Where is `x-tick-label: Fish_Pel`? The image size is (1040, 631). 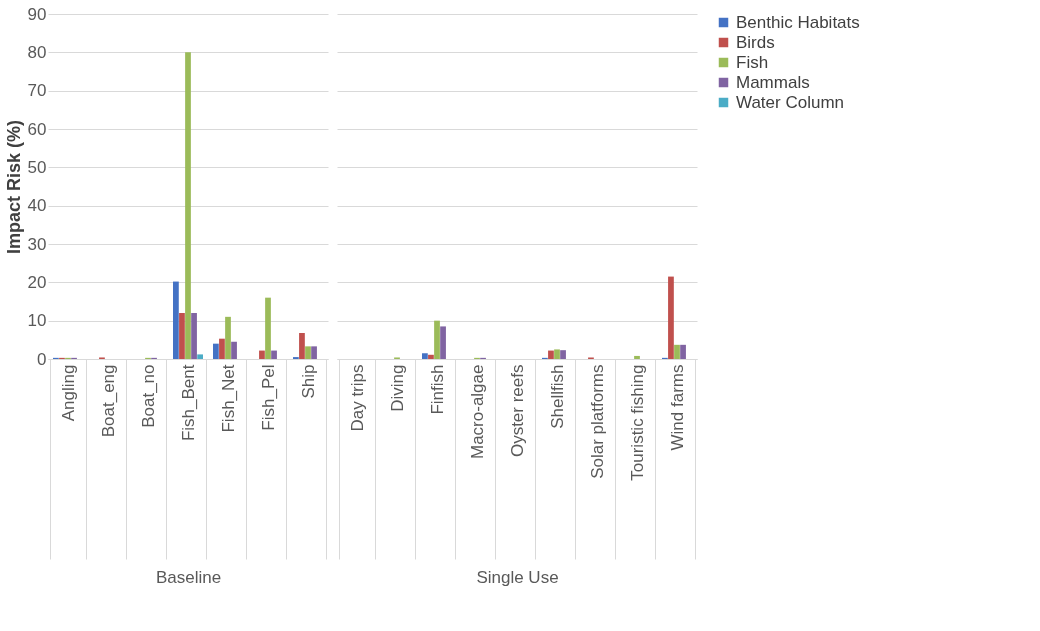
x-tick-label: Fish_Pel is located at coordinates (268, 397).